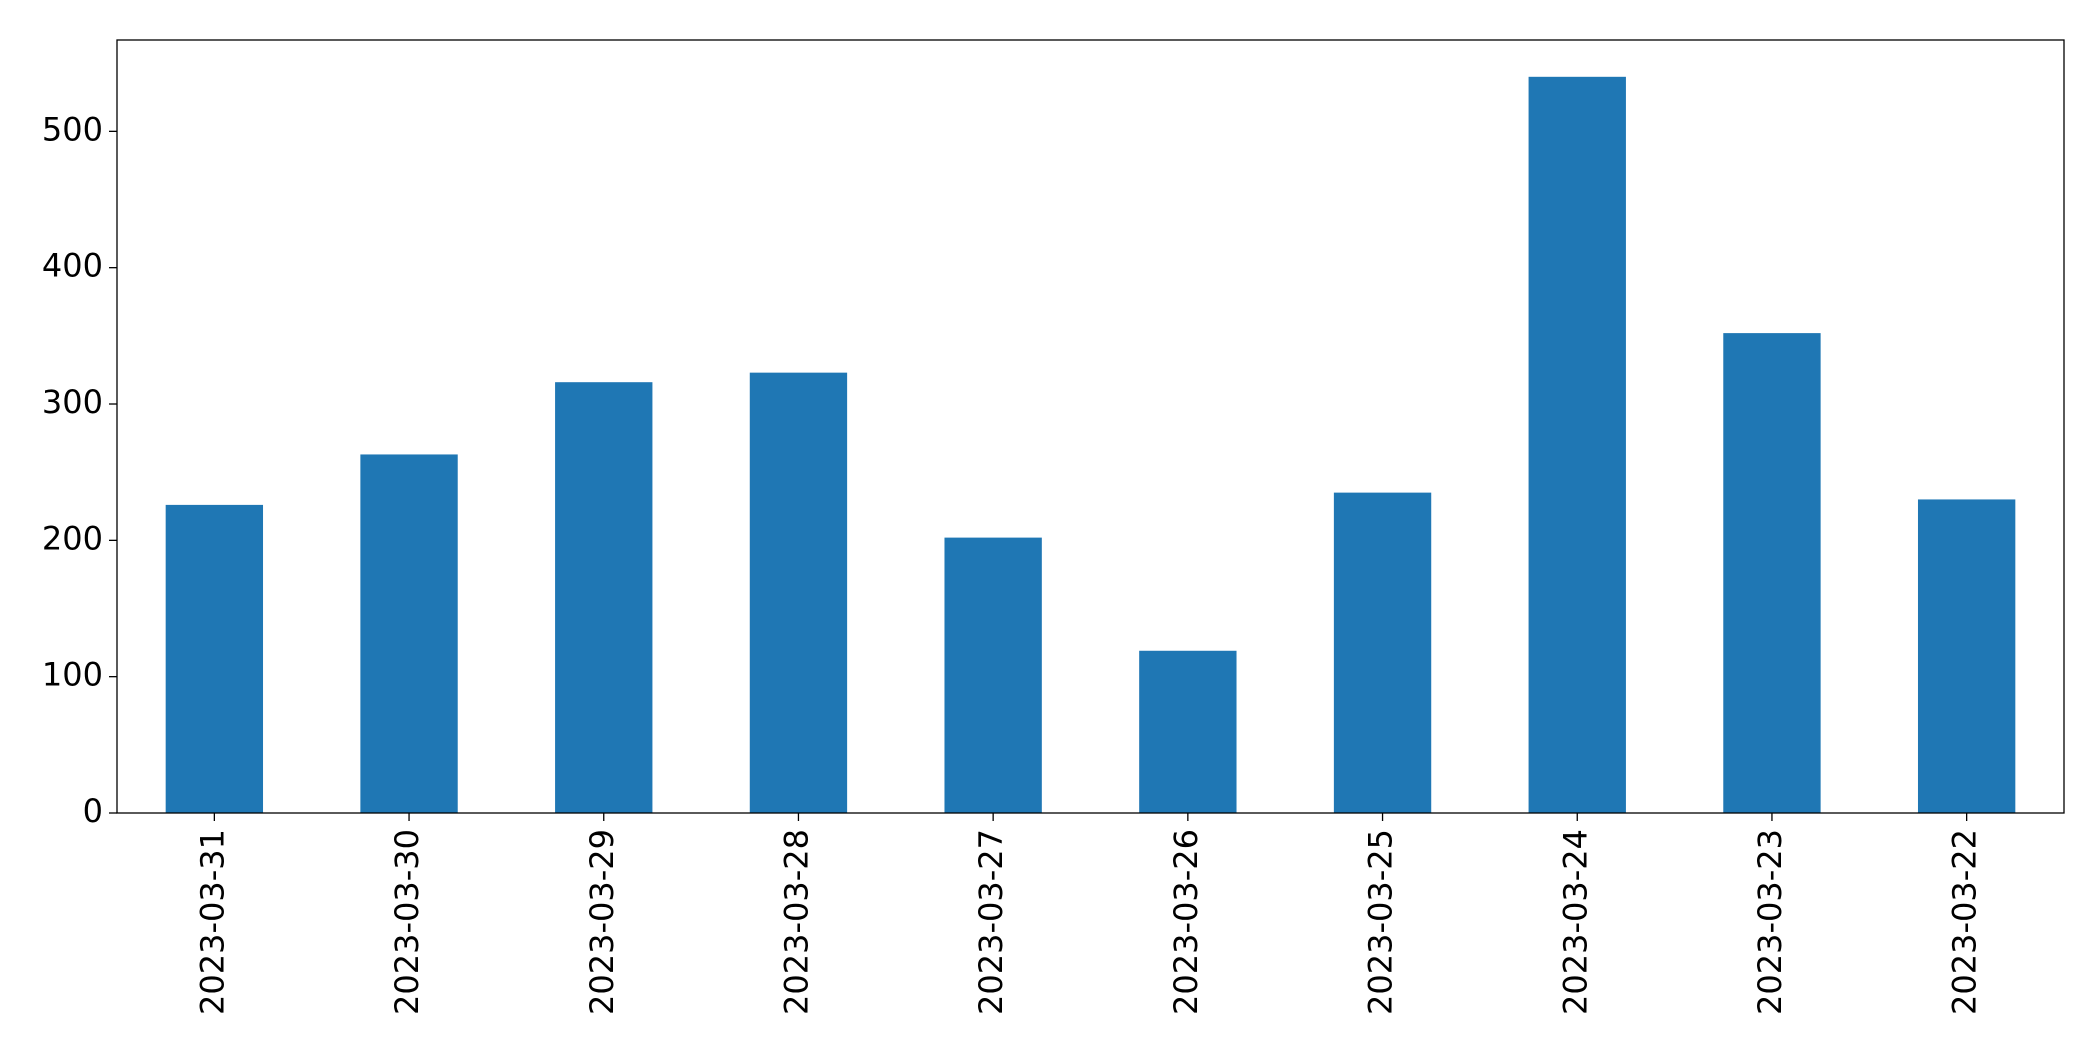  Describe the element at coordinates (1381, 922) in the screenshot. I see `x-tick-label: 2023-03-25` at that location.